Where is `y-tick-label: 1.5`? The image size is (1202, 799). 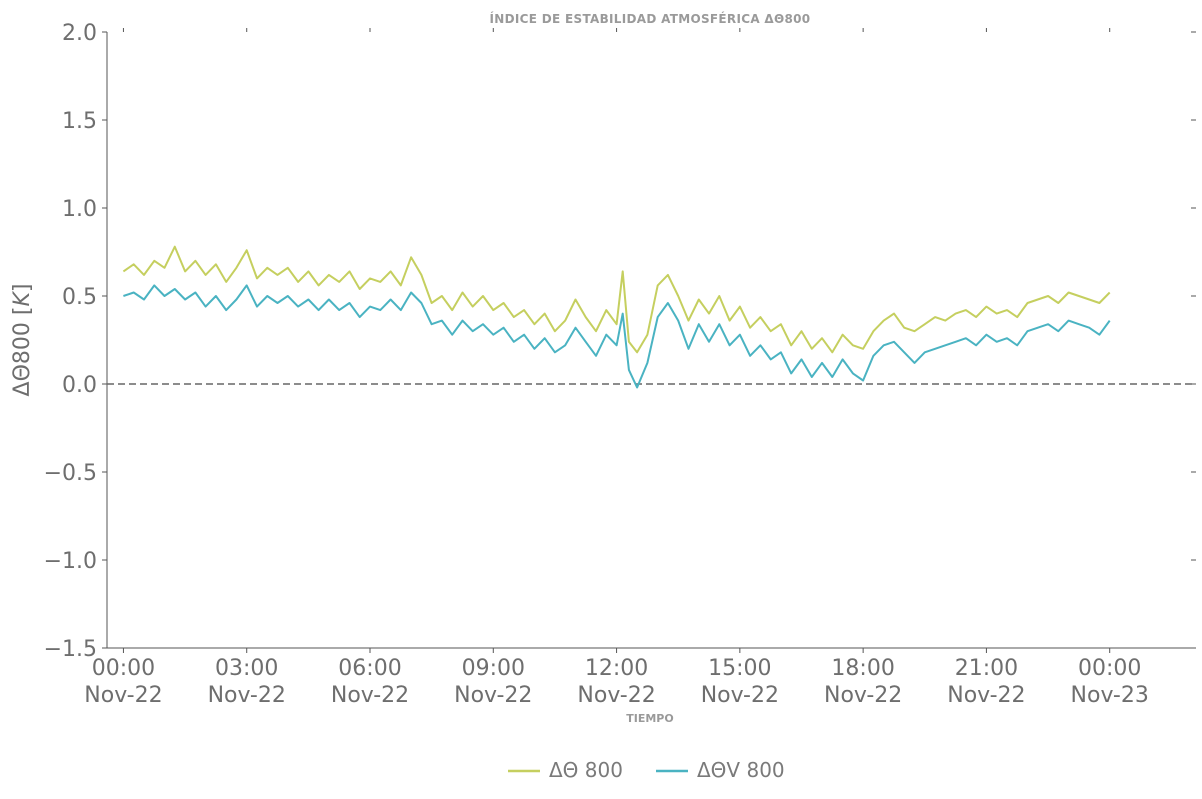 y-tick-label: 1.5 is located at coordinates (79, 121).